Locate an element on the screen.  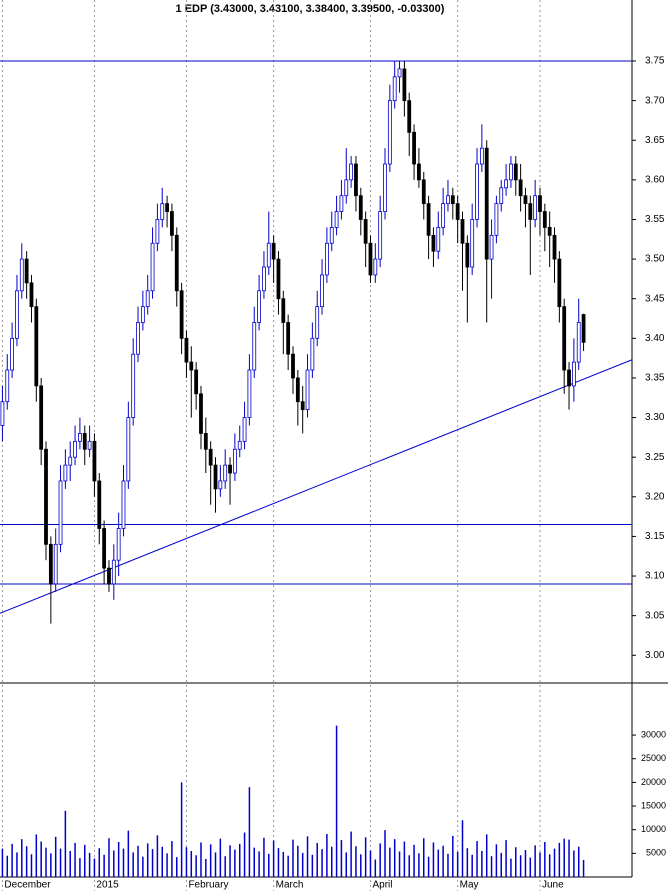
volume-tick-label: 30000 is located at coordinates (653, 734).